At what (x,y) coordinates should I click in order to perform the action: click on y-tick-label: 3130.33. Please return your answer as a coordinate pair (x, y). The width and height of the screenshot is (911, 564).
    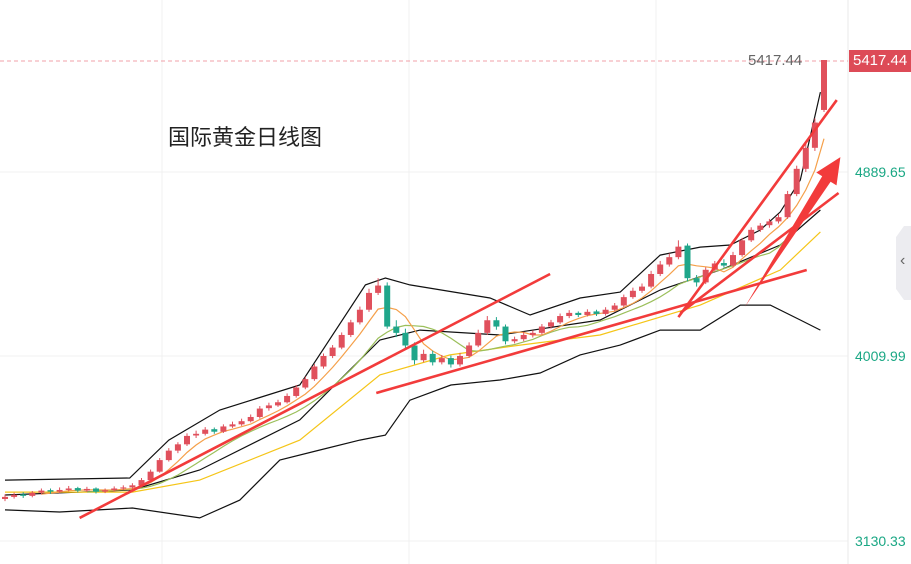
    Looking at the image, I should click on (880, 541).